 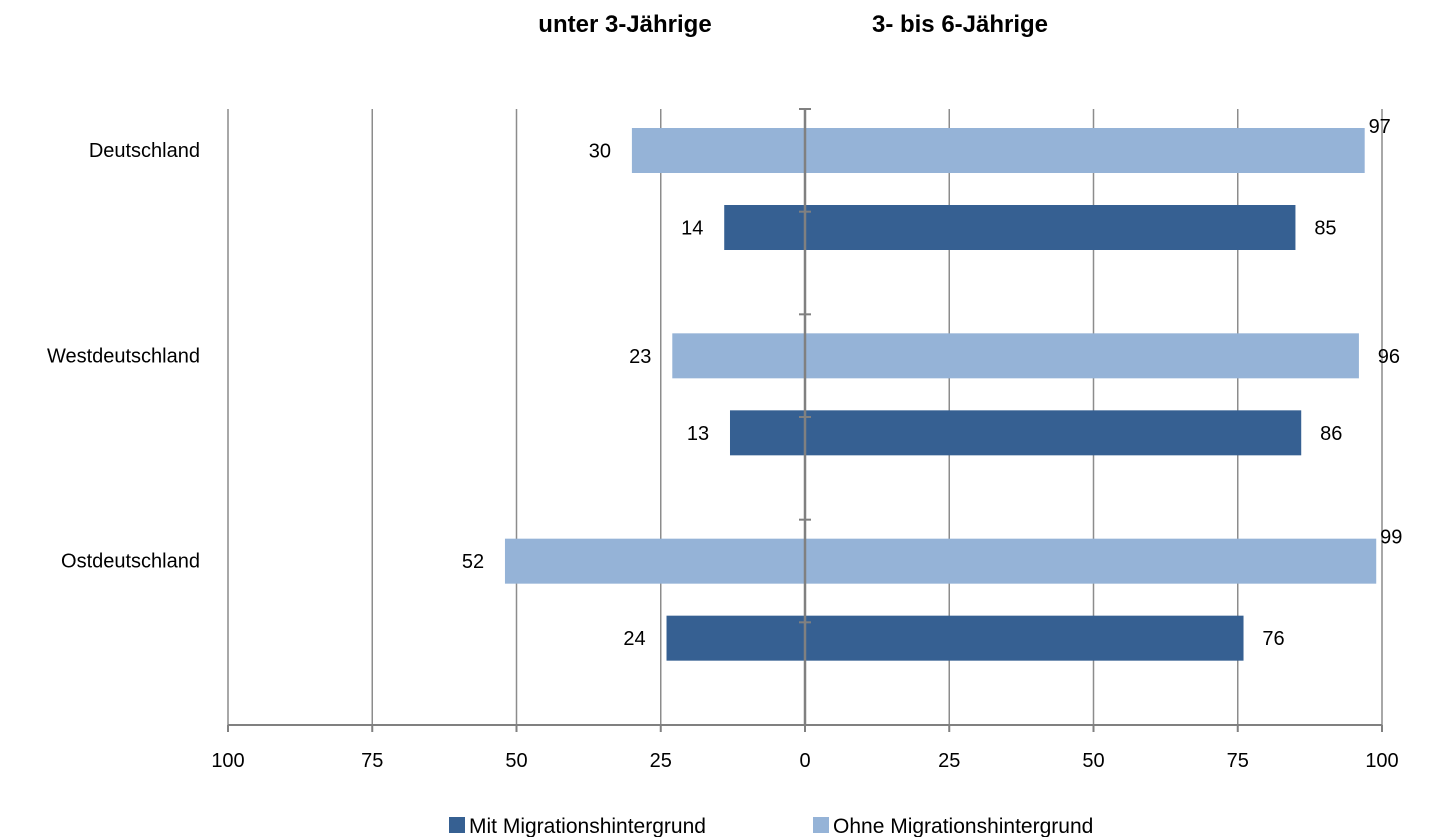 I want to click on x-tick-labels: 100 75 50 25 0 25 50 75 100, so click(x=804, y=761).